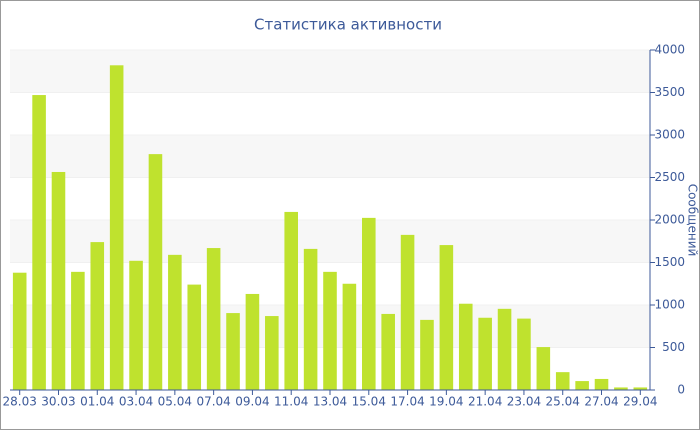  I want to click on x-tick-label: 11.04, so click(291, 402).